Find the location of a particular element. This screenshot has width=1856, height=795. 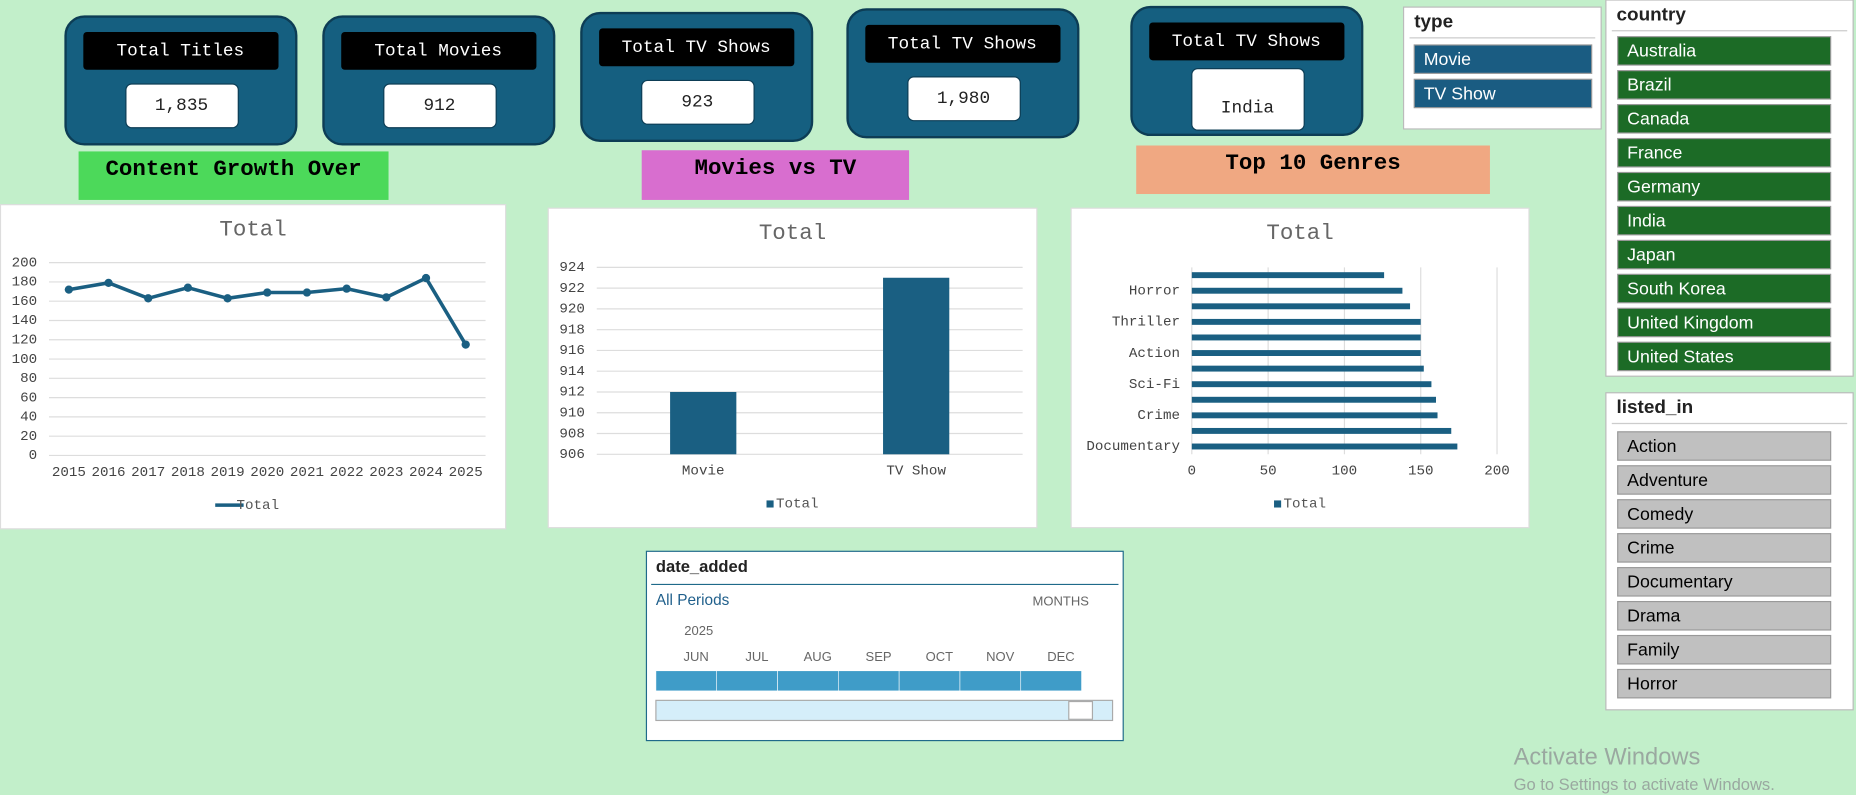

timeline-month: SEP is located at coordinates (879, 656).